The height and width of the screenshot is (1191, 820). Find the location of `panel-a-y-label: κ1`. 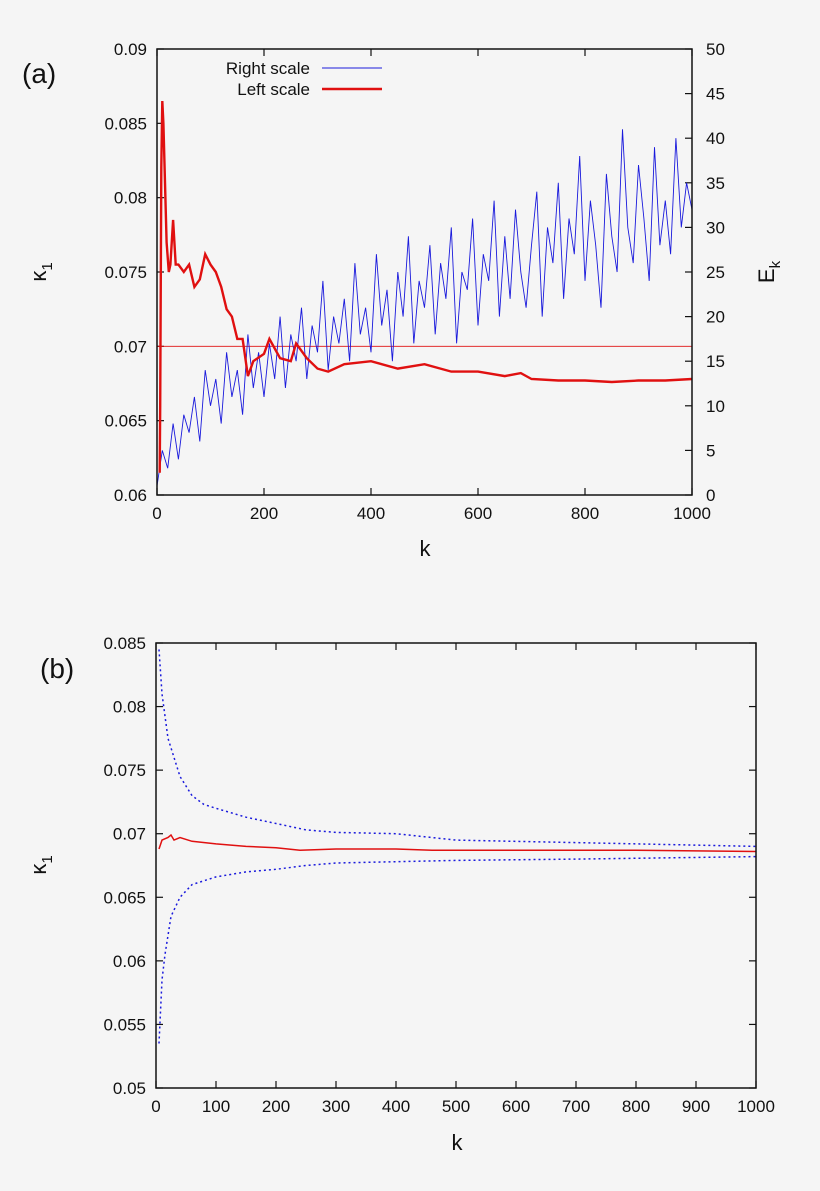

panel-a-y-label: κ1 is located at coordinates (41, 271).